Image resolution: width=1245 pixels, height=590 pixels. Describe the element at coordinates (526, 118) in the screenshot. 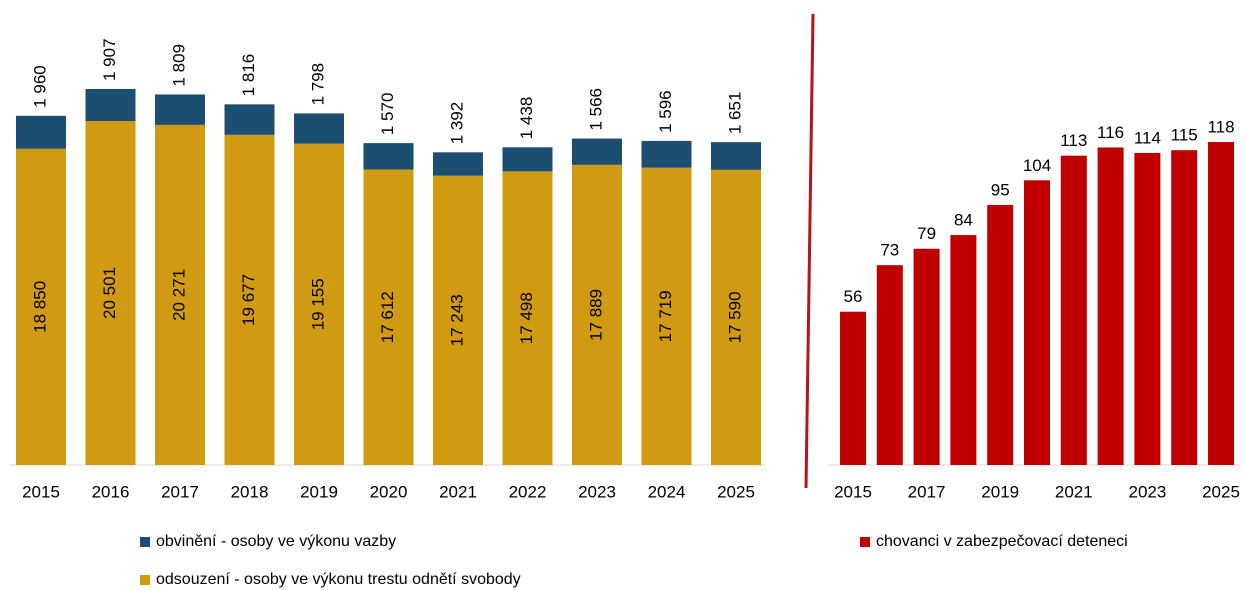

I see `value-label: 1 438` at that location.